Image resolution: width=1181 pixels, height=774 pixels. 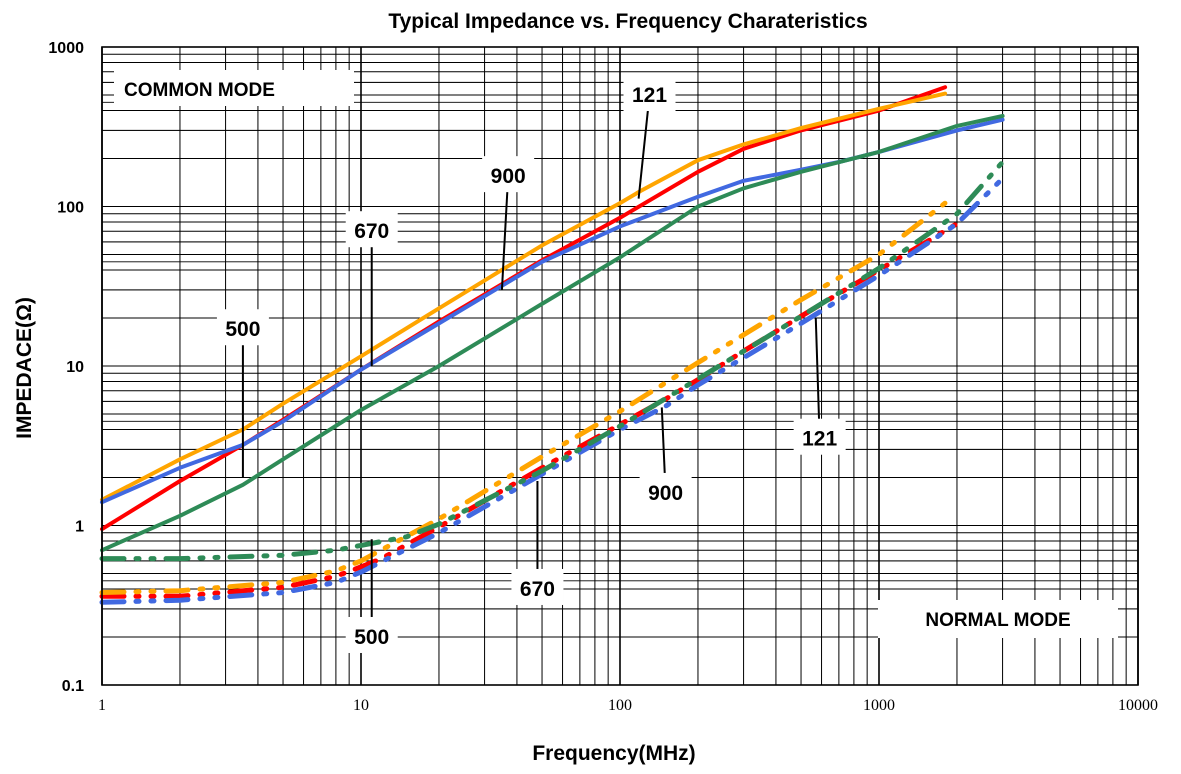 I want to click on x-axis-title: Frequency(MHz), so click(x=613, y=753).